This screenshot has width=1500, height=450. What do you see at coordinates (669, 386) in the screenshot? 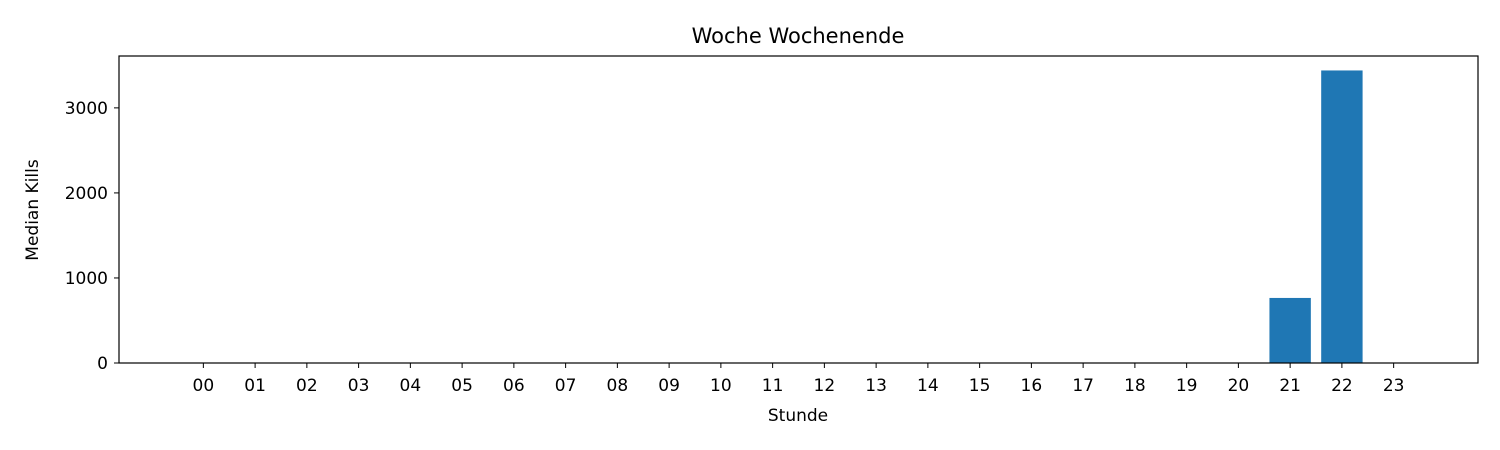
I see `x-tick-label-09: 09` at bounding box center [669, 386].